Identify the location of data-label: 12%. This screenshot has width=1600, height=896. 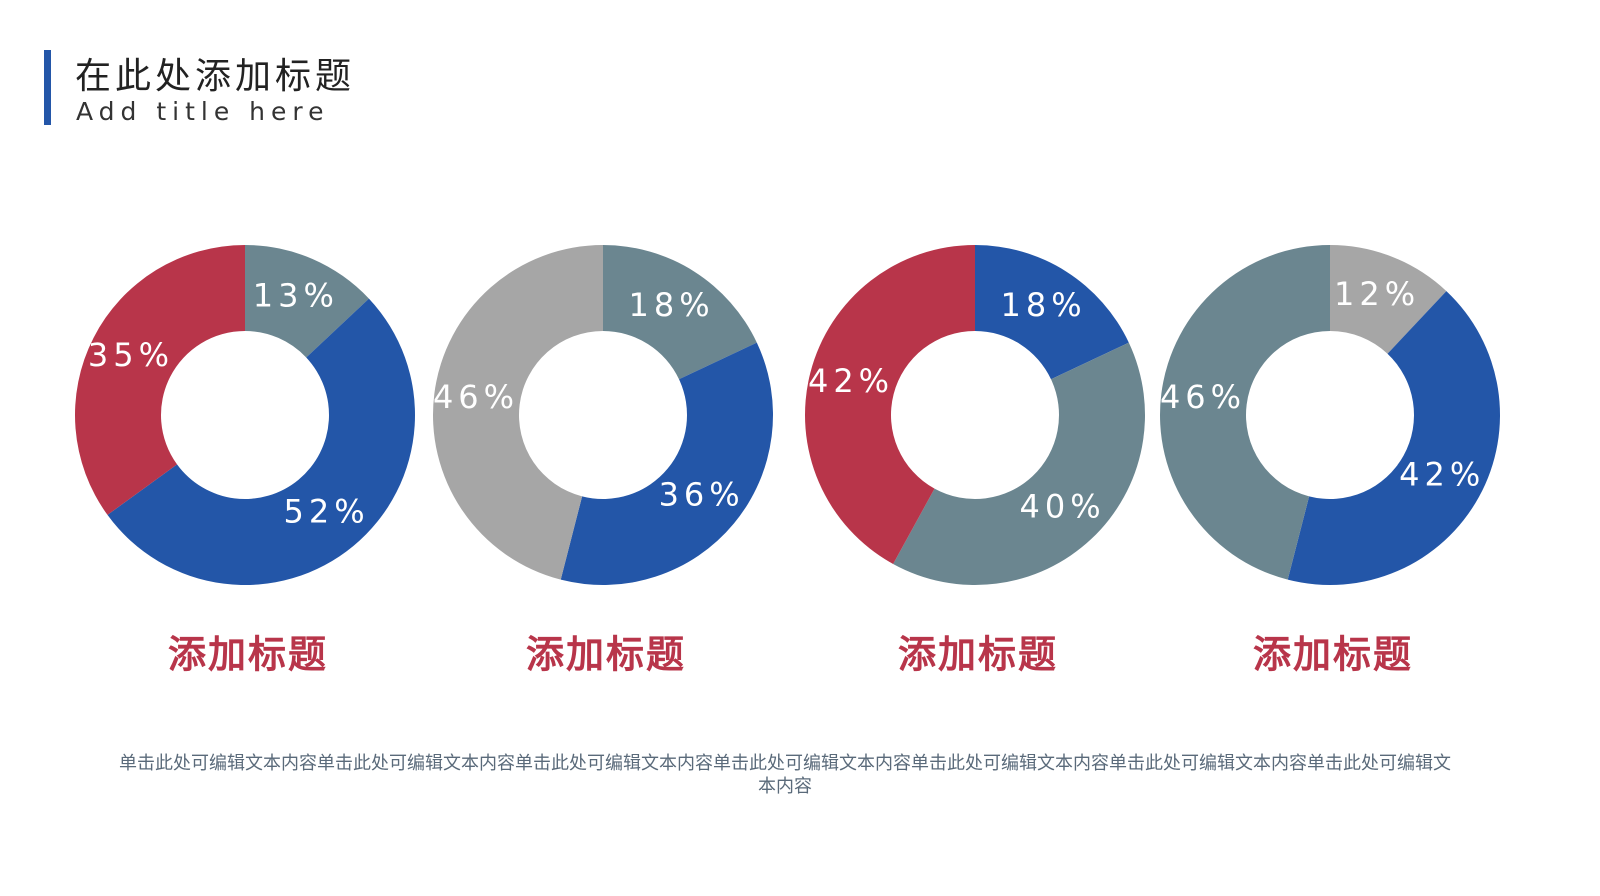
(1377, 294).